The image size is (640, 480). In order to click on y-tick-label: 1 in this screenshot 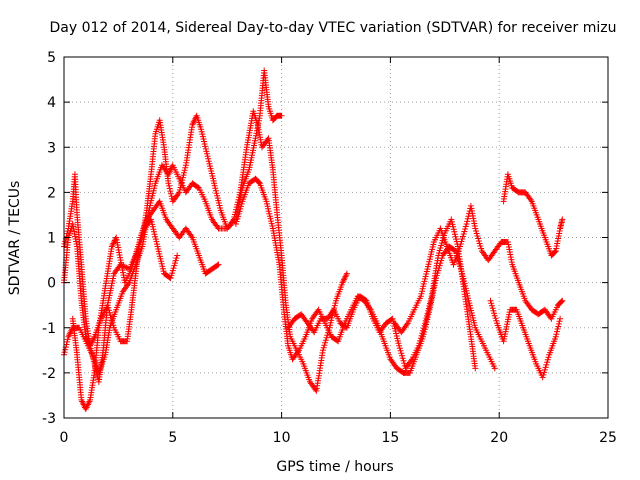, I will do `click(51, 239)`.